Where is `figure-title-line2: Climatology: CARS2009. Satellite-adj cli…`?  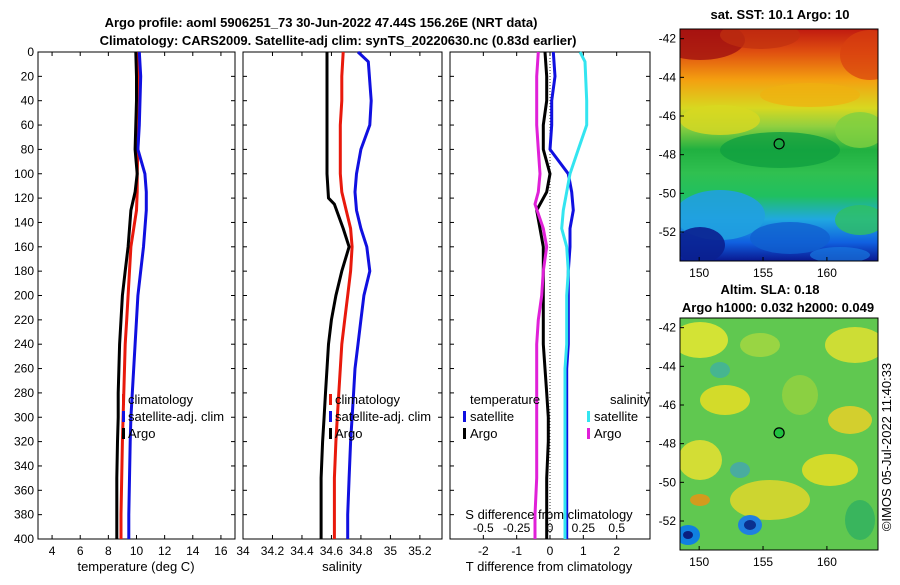 figure-title-line2: Climatology: CARS2009. Satellite-adj cli… is located at coordinates (338, 40).